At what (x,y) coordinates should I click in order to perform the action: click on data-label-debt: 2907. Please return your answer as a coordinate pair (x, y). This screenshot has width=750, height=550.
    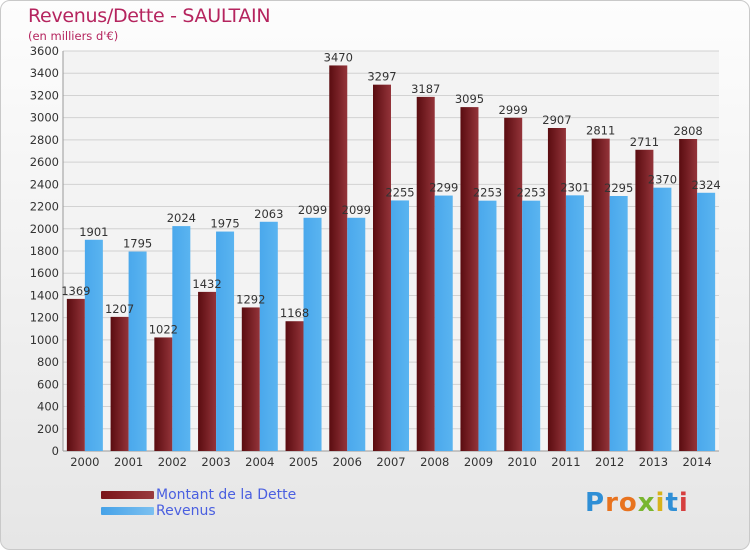
    Looking at the image, I should click on (556, 120).